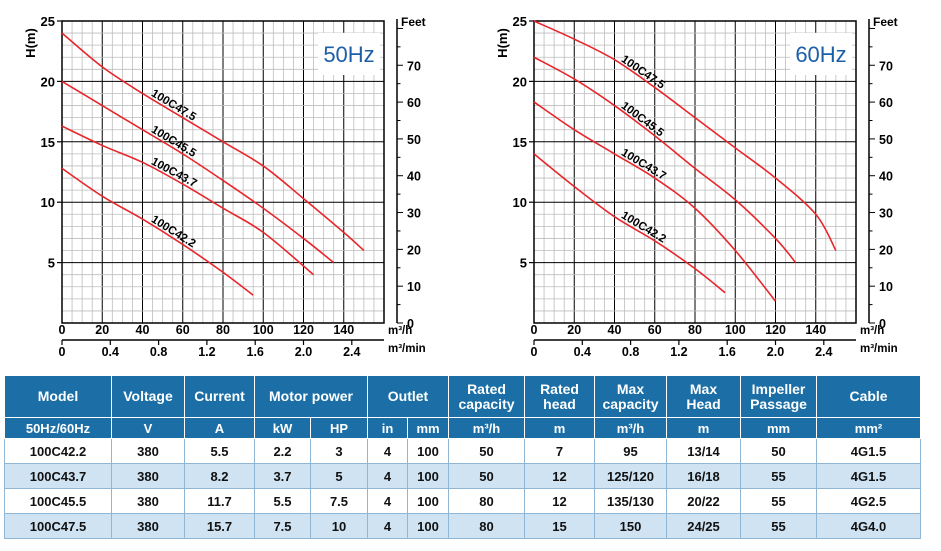 The height and width of the screenshot is (551, 941). I want to click on header-max-capacity: Max capacity, so click(631, 396).